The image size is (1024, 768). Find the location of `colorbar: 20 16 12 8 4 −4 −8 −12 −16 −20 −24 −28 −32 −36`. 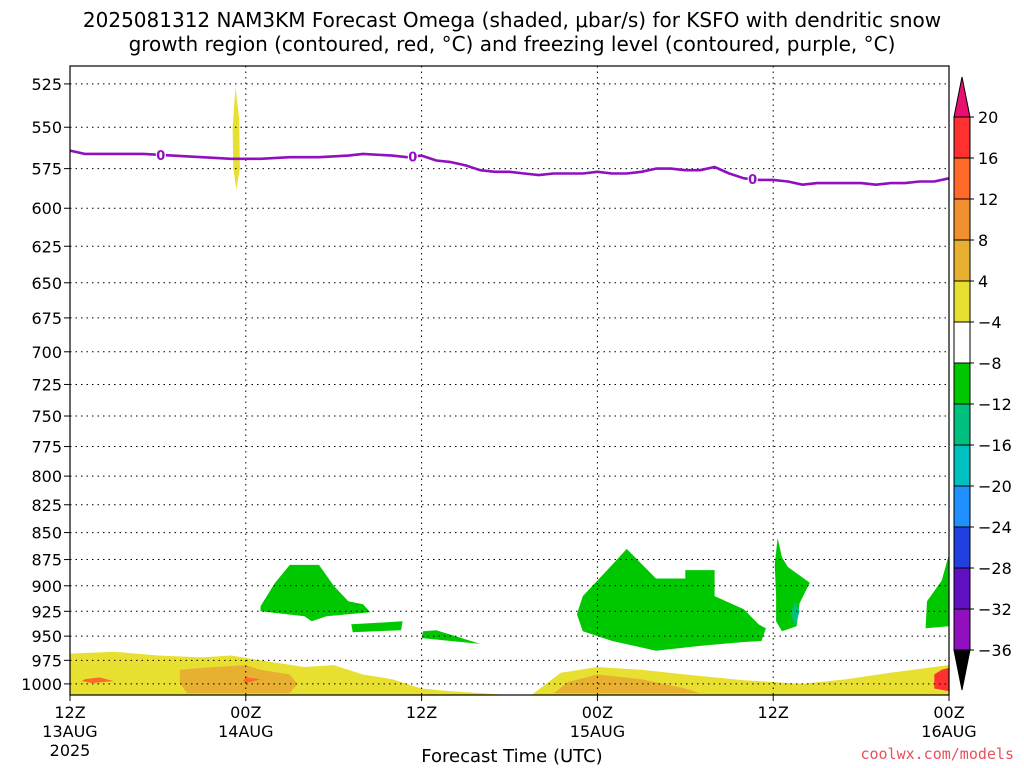

colorbar: 20 16 12 8 4 −4 −8 −12 −16 −20 −24 −28 −32 −36 is located at coordinates (982, 383).